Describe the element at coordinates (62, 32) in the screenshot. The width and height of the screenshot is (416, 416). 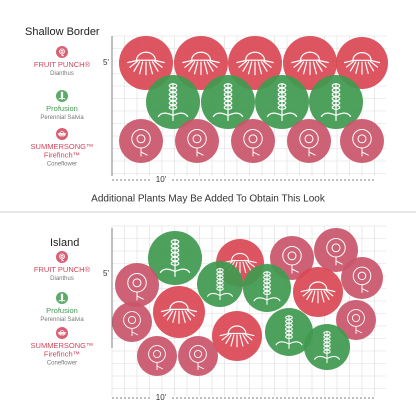
I see `section-title: Shallow Border` at that location.